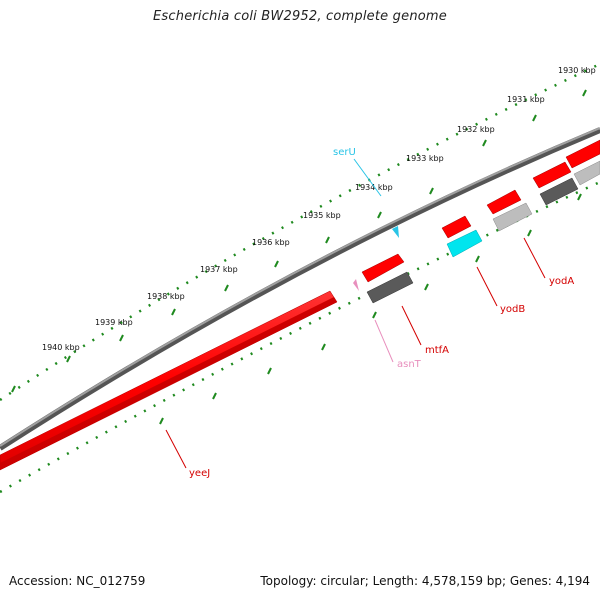 The image size is (600, 600). I want to click on gene-mtfA-arrow, so click(383, 268).